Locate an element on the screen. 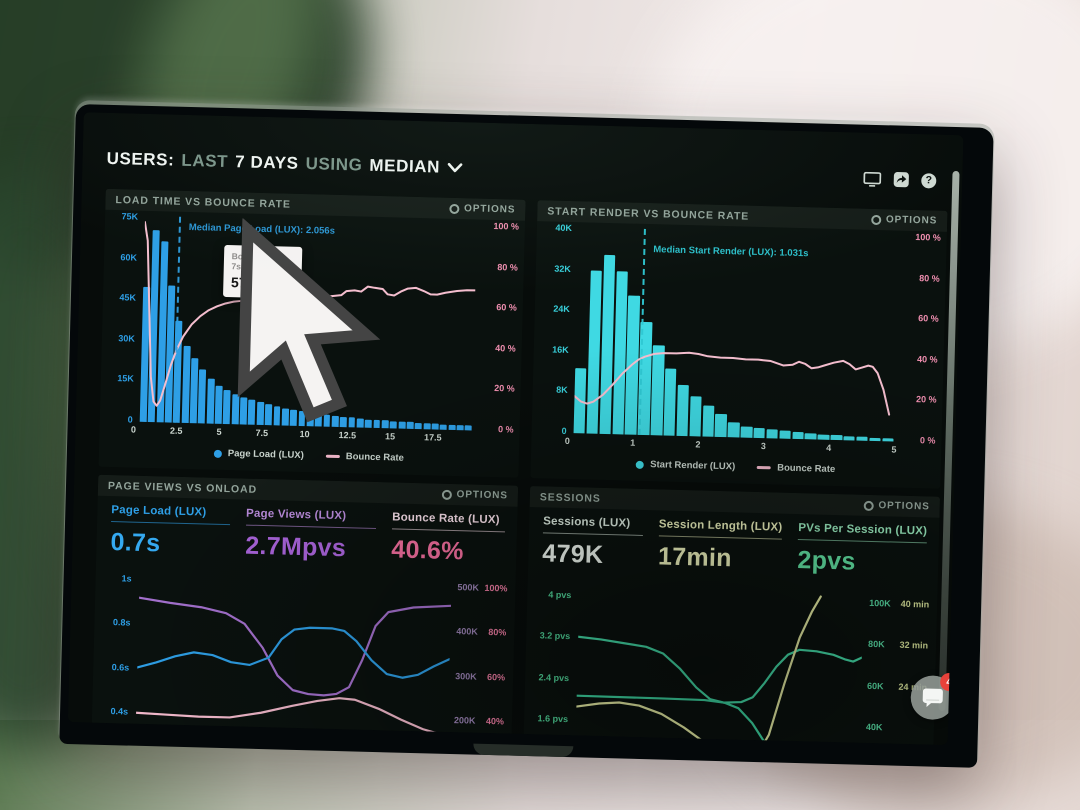  metric-pvs-per-session: PVs Per Session (LUX) 2pvs is located at coordinates (862, 550).